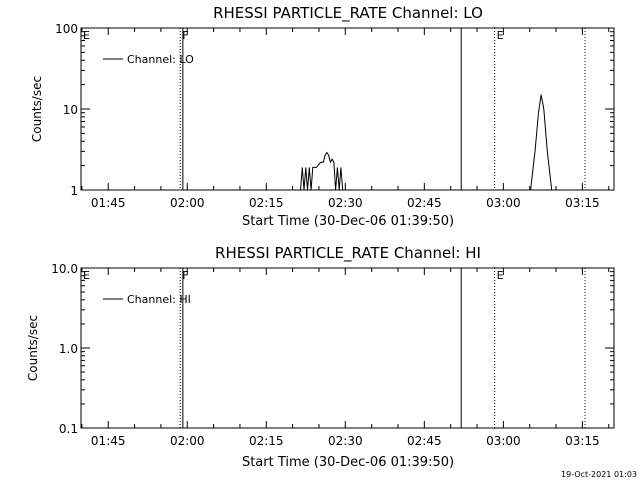 Image resolution: width=640 pixels, height=484 pixels. What do you see at coordinates (348, 13) in the screenshot?
I see `panel-title: RHESSI PARTICLE_RATE Channel: LO` at bounding box center [348, 13].